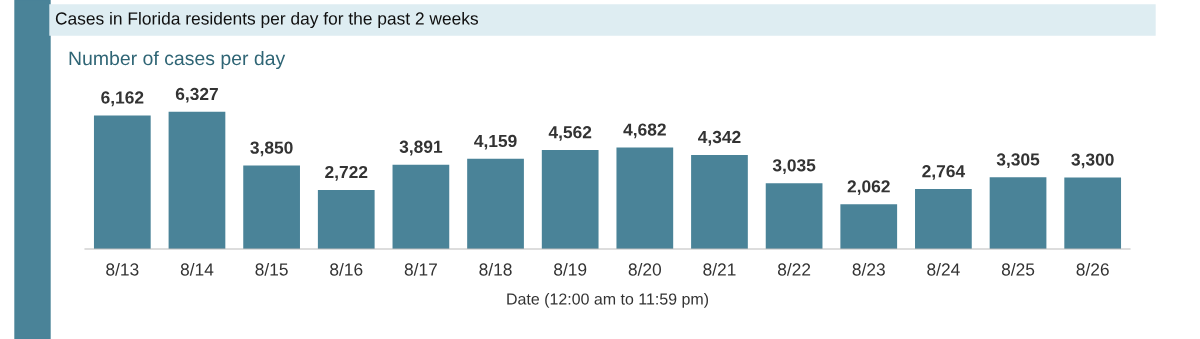 This screenshot has width=1200, height=339. Describe the element at coordinates (271, 269) in the screenshot. I see `x-tick-label: 8/15` at that location.